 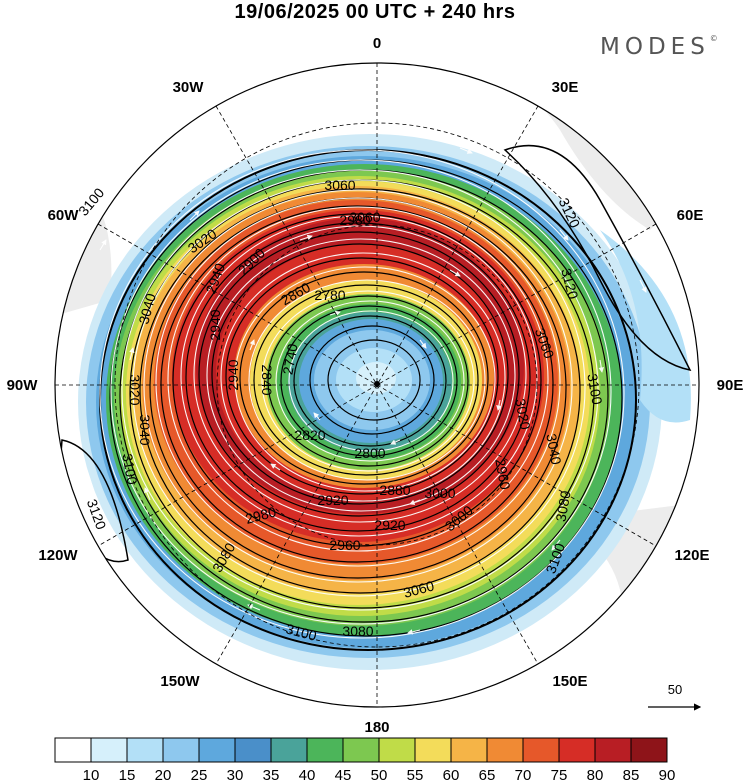 I want to click on brand-text: MODES, so click(x=655, y=47).